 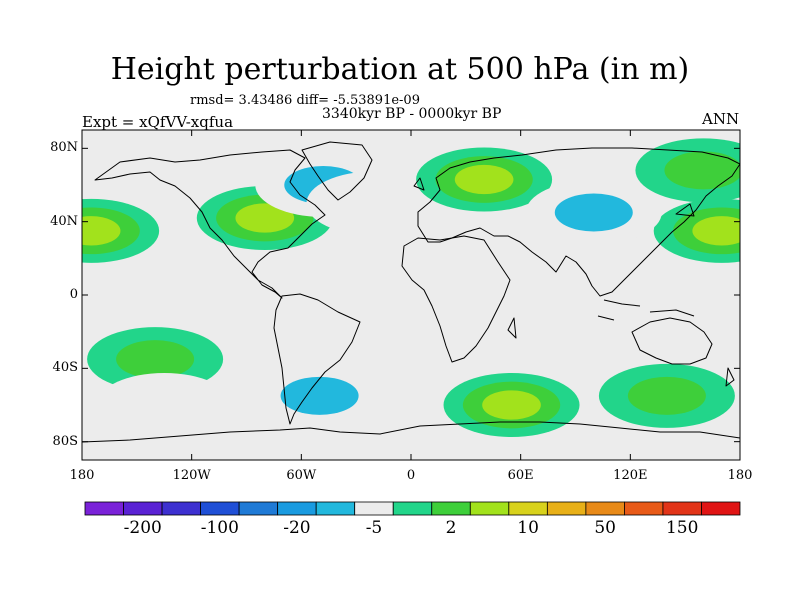 I want to click on latitude-label: 40S, so click(x=65, y=368).